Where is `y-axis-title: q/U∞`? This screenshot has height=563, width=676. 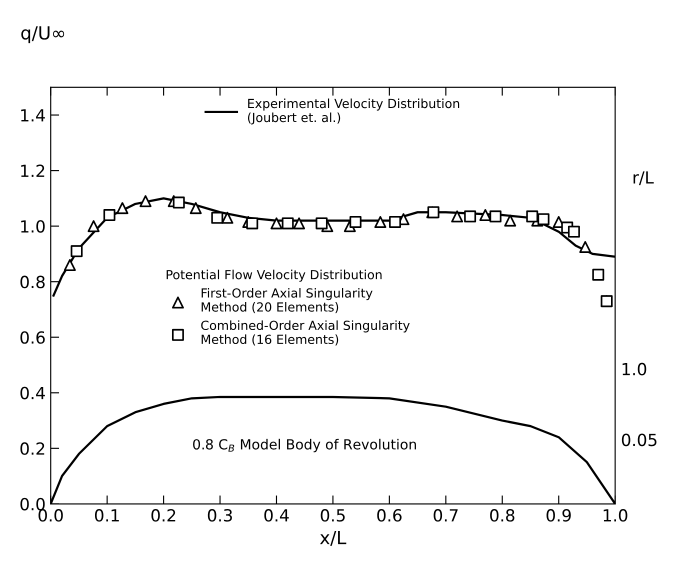
y-axis-title: q/U∞ is located at coordinates (42, 35).